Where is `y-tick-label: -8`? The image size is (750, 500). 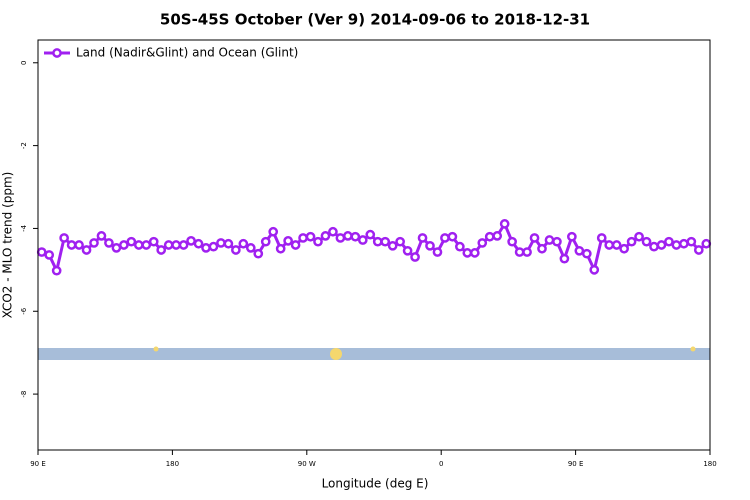 y-tick-label: -8 is located at coordinates (24, 394).